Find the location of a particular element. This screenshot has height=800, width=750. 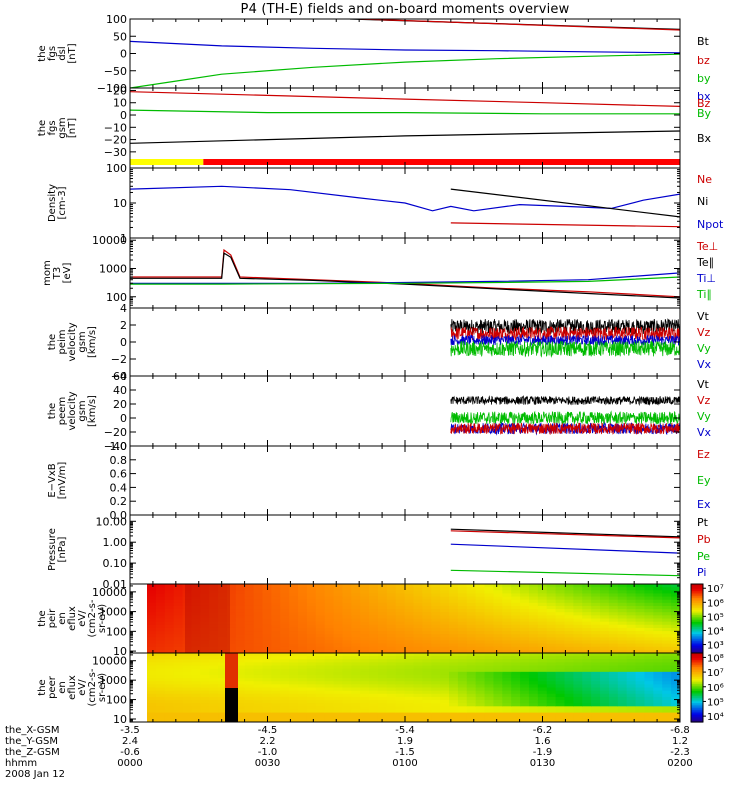

colorbar-label: 10⁵ is located at coordinates (715, 617).